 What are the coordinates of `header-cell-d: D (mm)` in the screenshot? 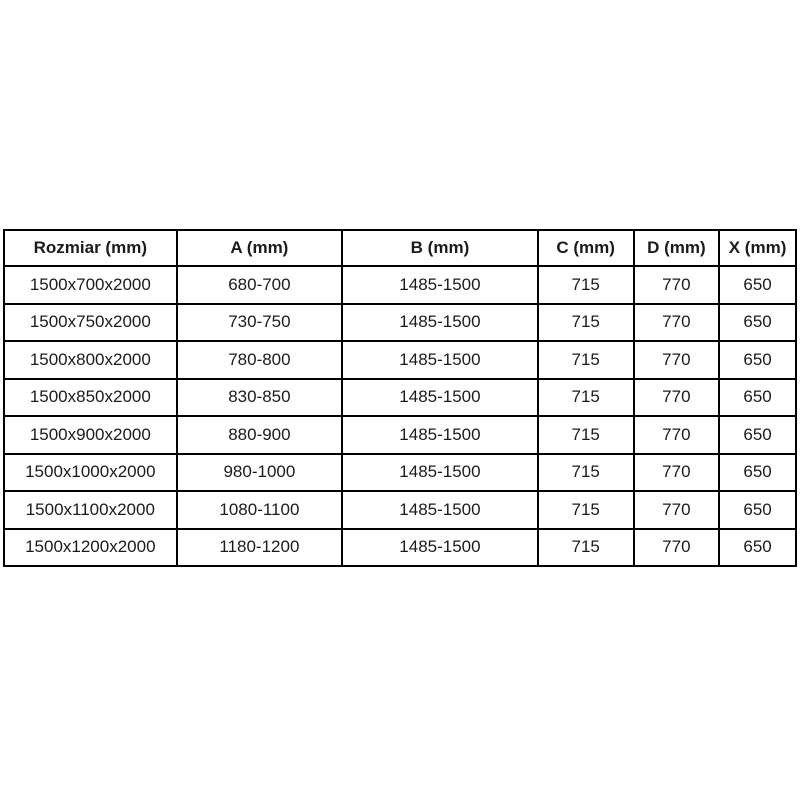 It's located at (676, 248).